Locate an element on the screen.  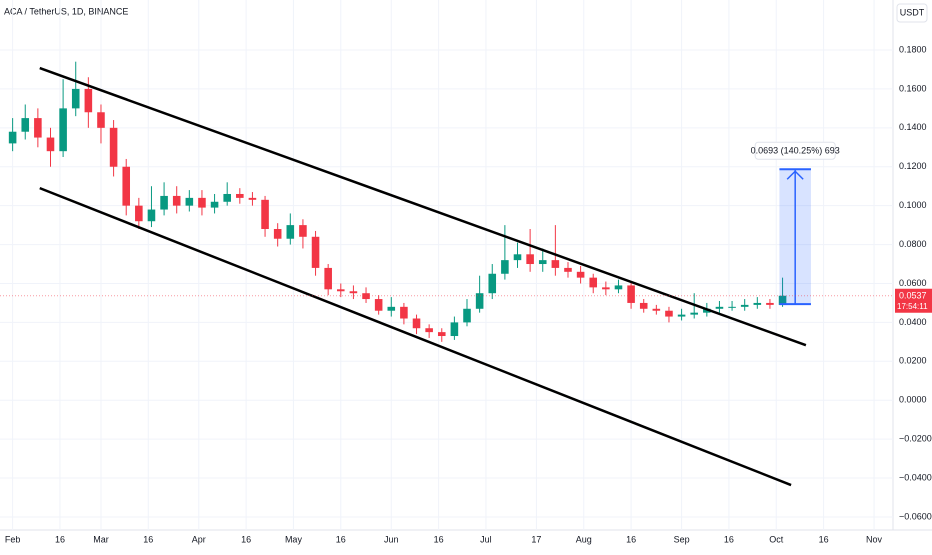
y-tick-label: −0.0200 is located at coordinates (915, 439).